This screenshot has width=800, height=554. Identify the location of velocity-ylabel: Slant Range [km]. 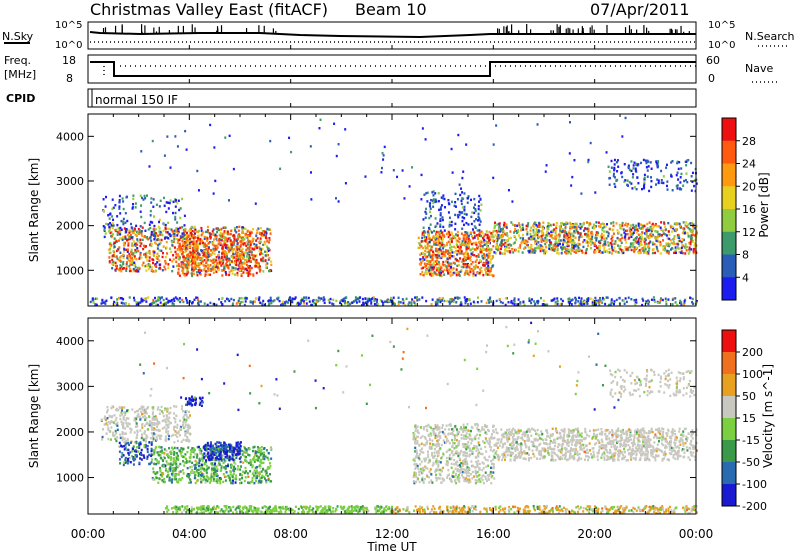
(34, 416).